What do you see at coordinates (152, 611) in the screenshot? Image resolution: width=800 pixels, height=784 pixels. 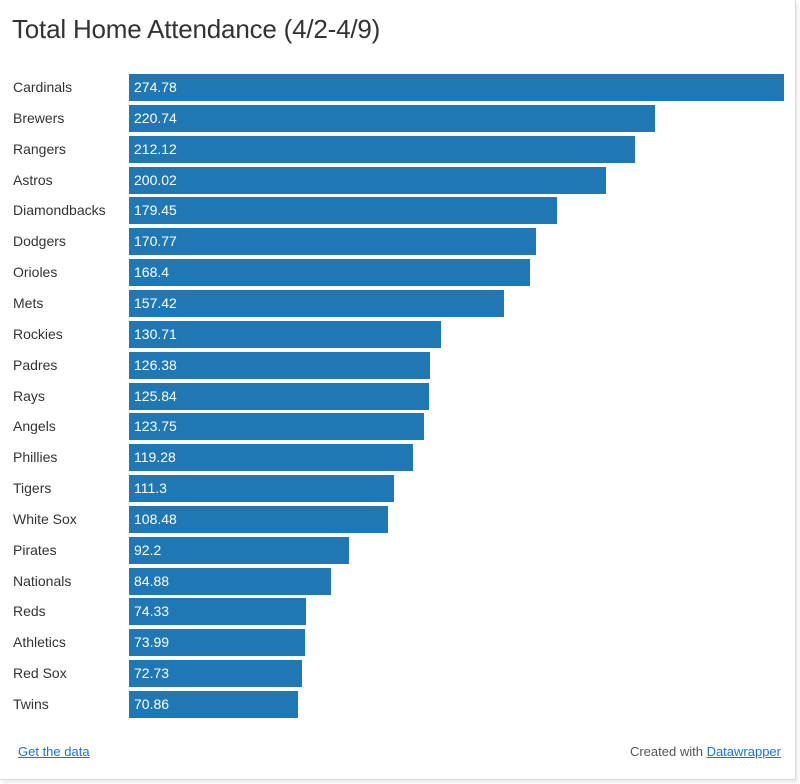 I see `bar-value-label: 74.33` at bounding box center [152, 611].